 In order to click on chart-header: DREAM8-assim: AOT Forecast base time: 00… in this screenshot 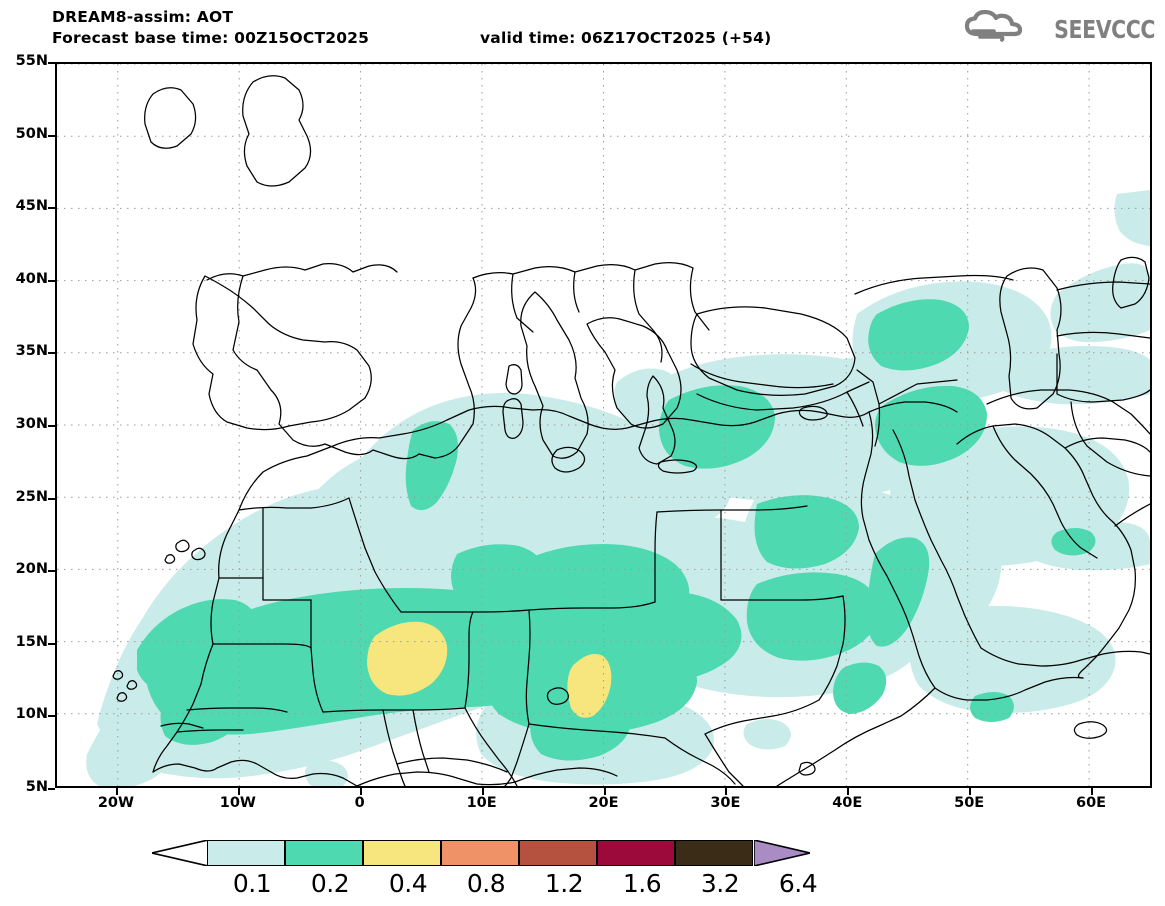, I will do `click(582, 30)`.